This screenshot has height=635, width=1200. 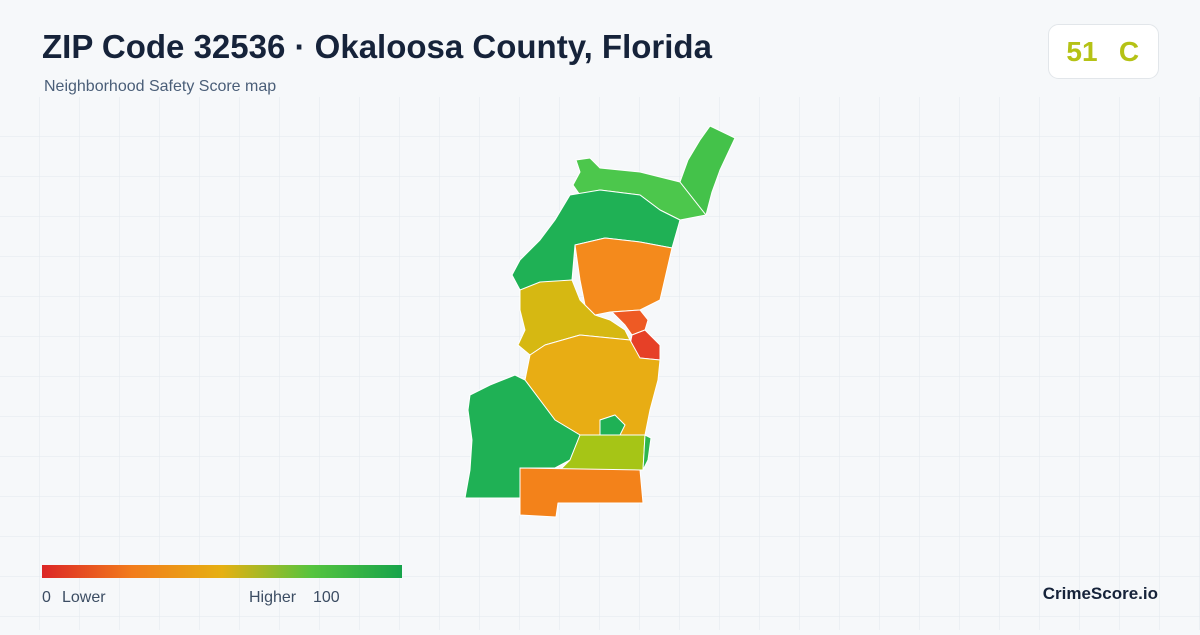 I want to click on score-grade: C, so click(x=1129, y=51).